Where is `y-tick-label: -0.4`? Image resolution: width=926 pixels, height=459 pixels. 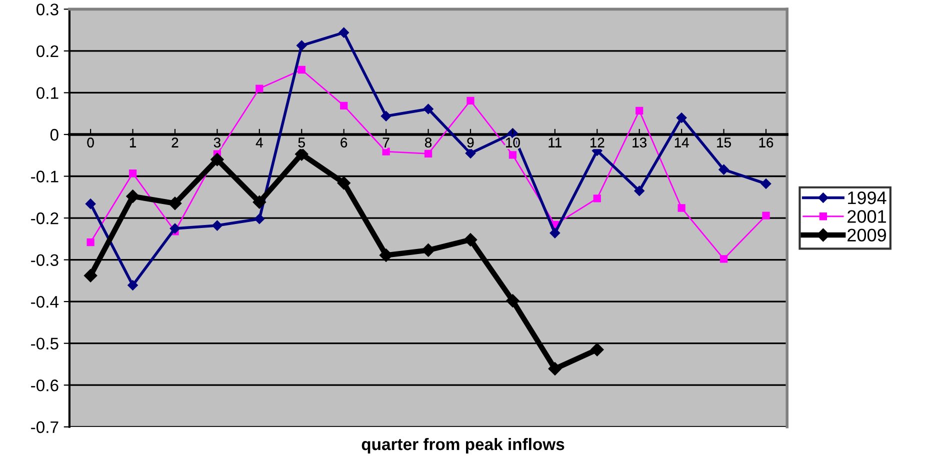 y-tick-label: -0.4 is located at coordinates (45, 302).